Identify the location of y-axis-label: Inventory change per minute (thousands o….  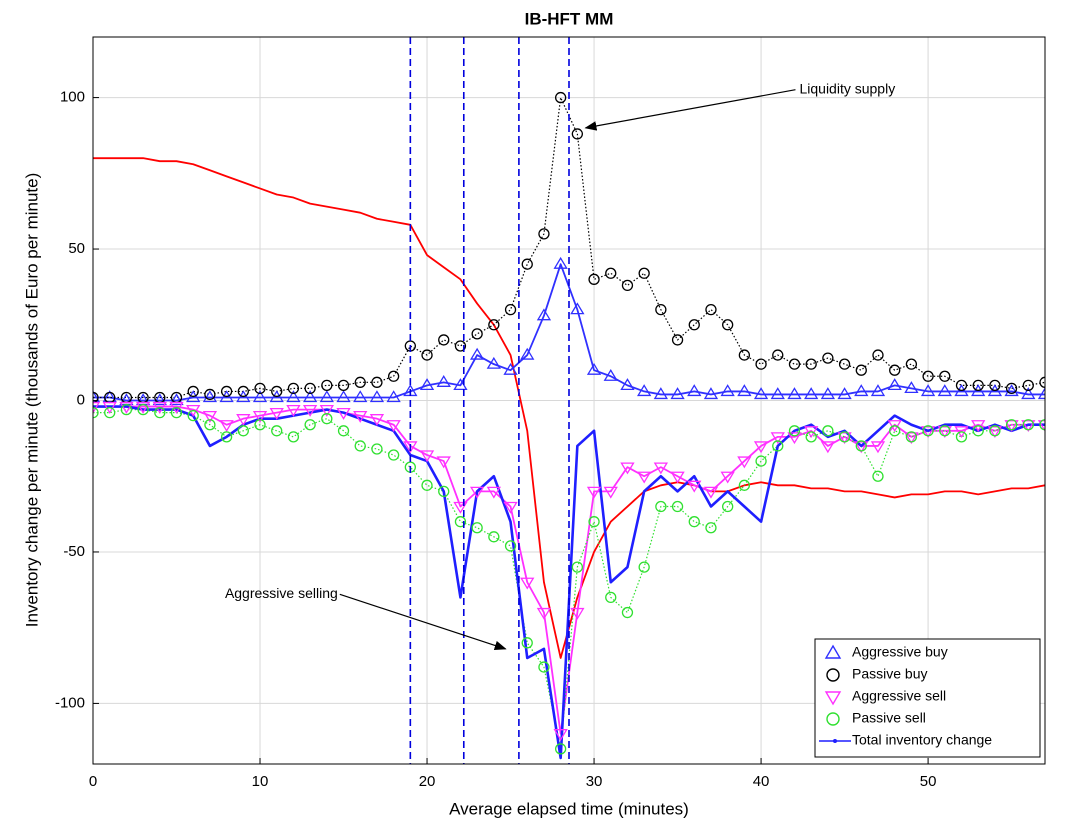
(31, 400).